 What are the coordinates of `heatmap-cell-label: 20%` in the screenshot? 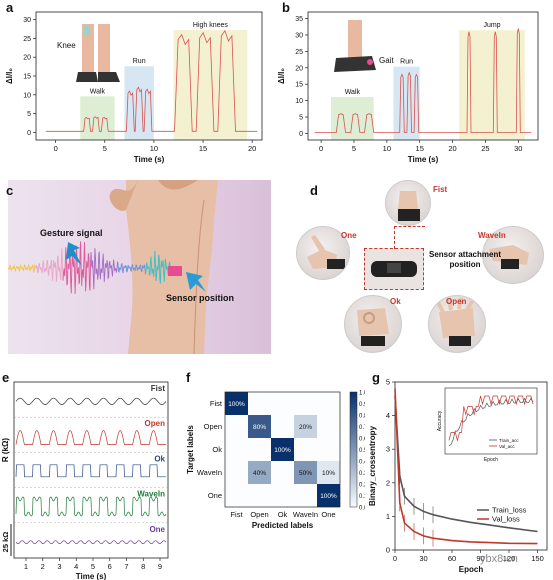 It's located at (305, 427).